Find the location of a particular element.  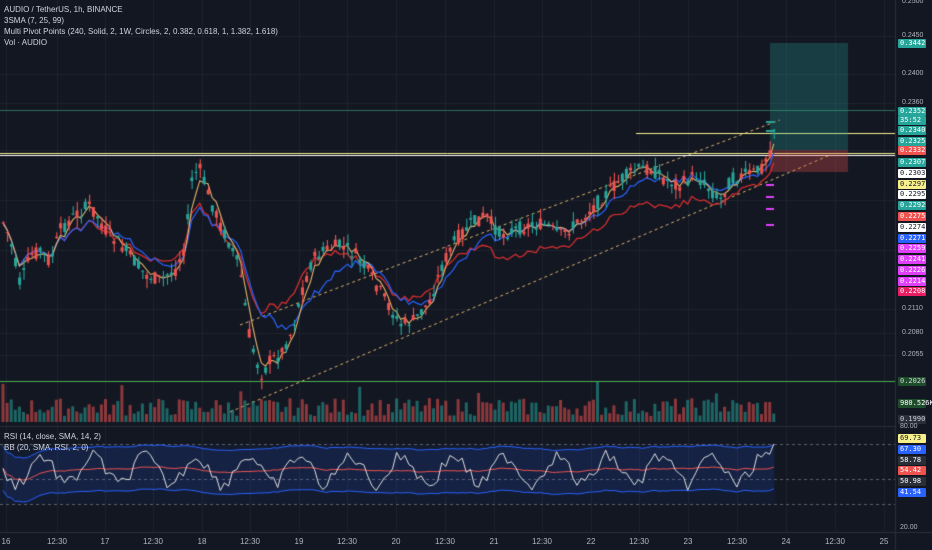

legend-volume: Vol · AUDIO is located at coordinates (26, 42).